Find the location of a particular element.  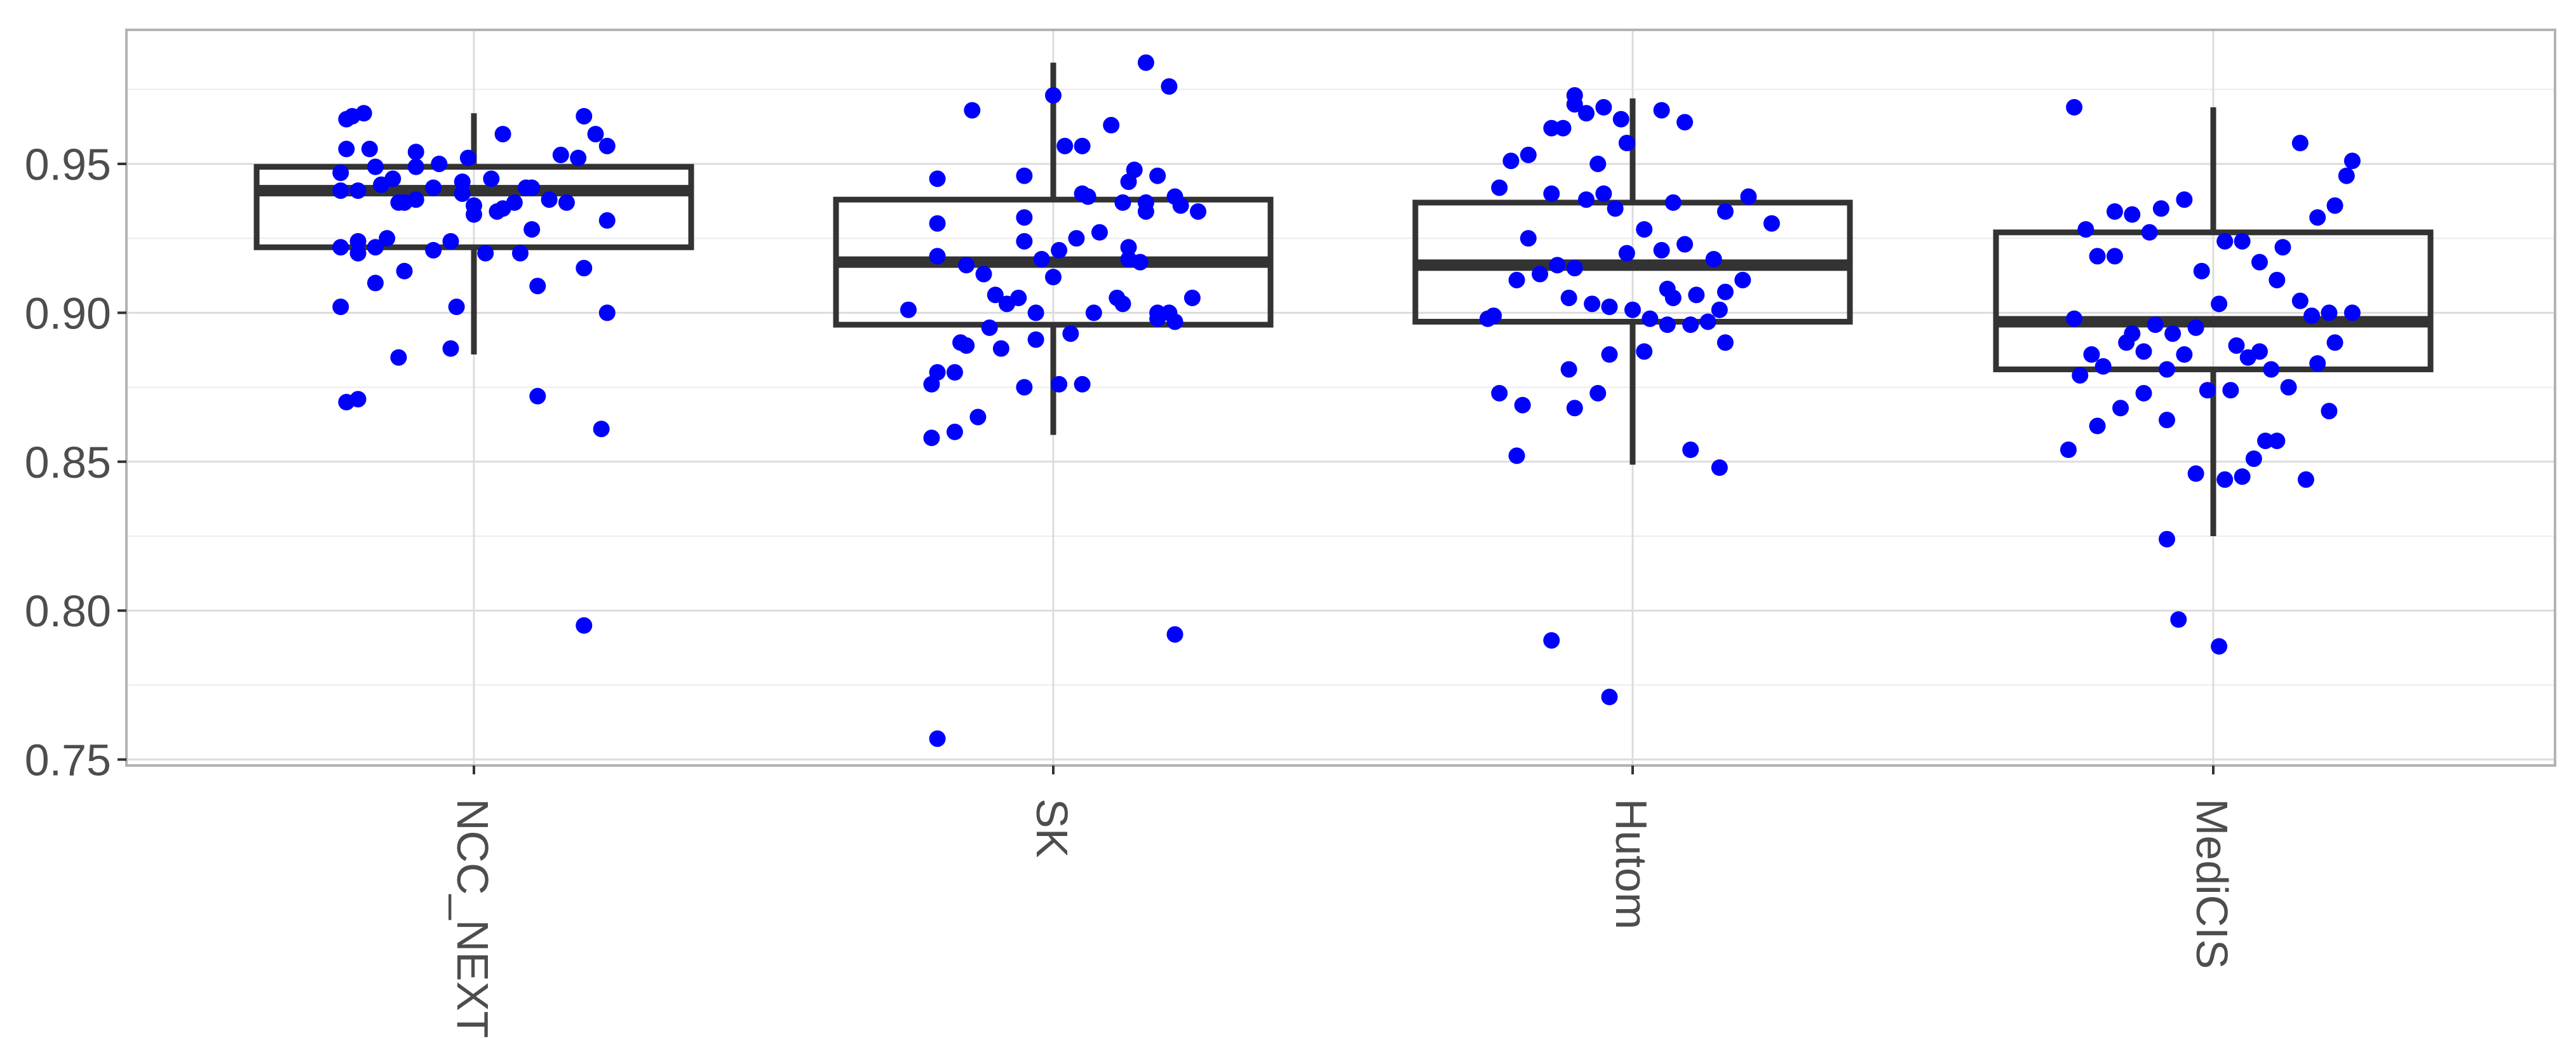

x-tick-label: Hutom is located at coordinates (1631, 864).